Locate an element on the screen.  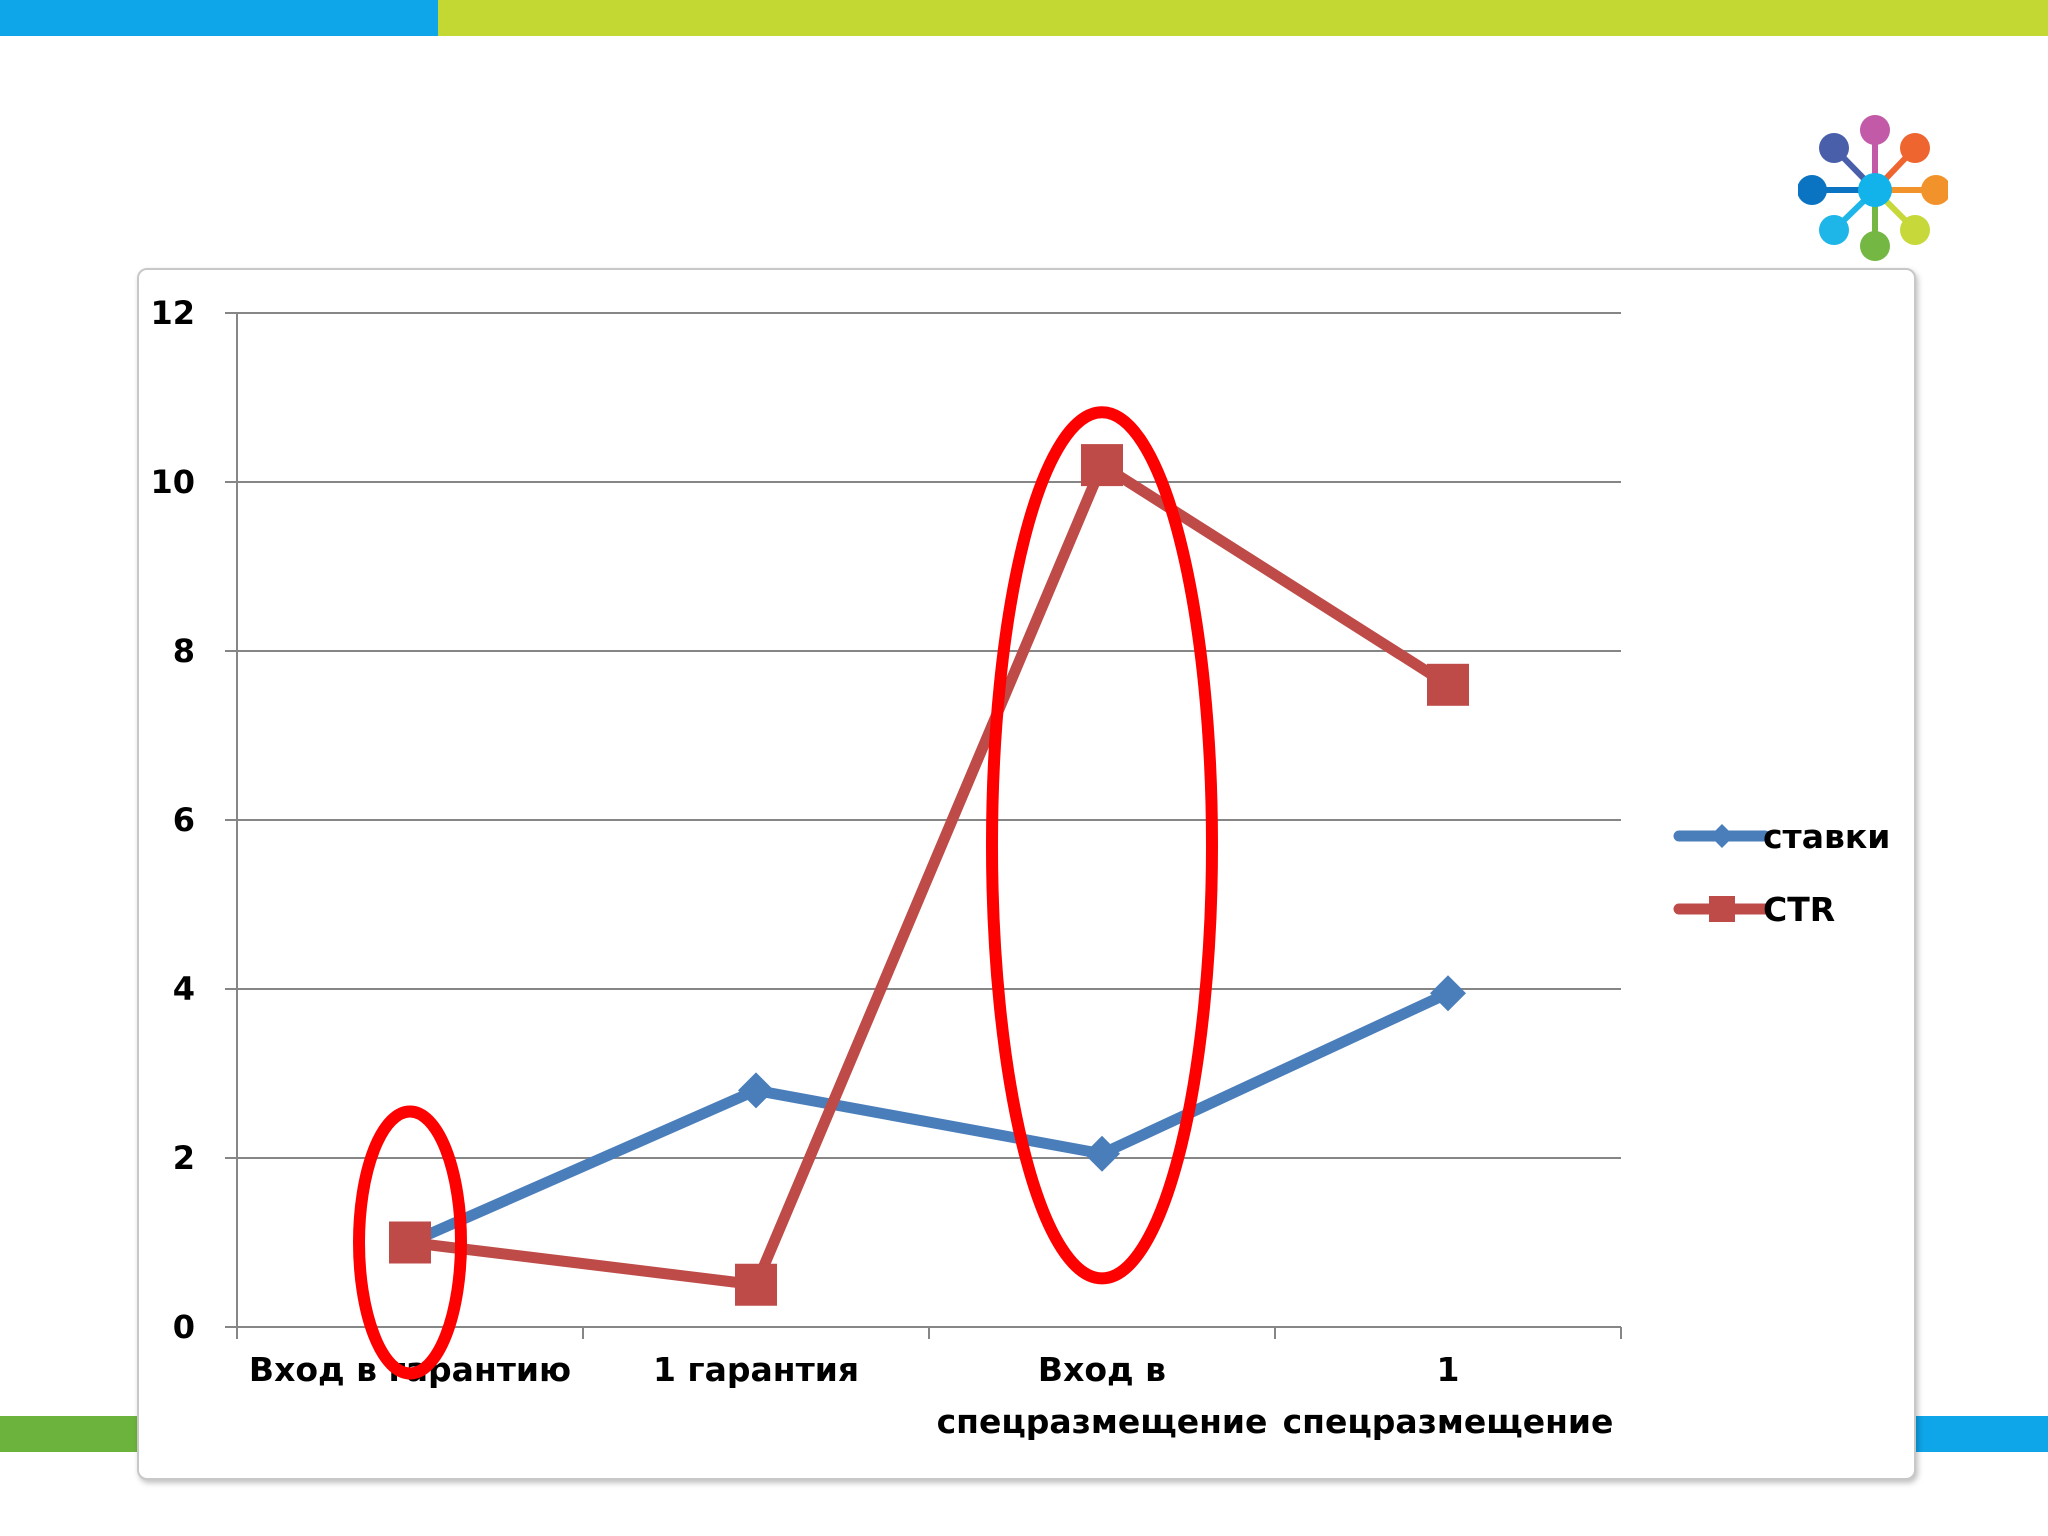
flower-network-logo is located at coordinates (1873, 188).